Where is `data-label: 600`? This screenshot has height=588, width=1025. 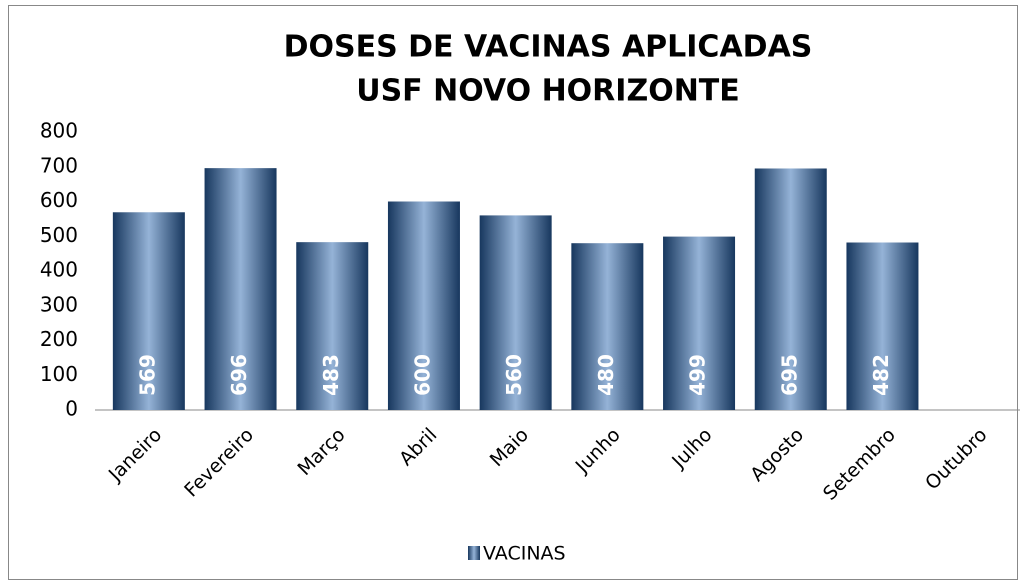
data-label: 600 is located at coordinates (422, 375).